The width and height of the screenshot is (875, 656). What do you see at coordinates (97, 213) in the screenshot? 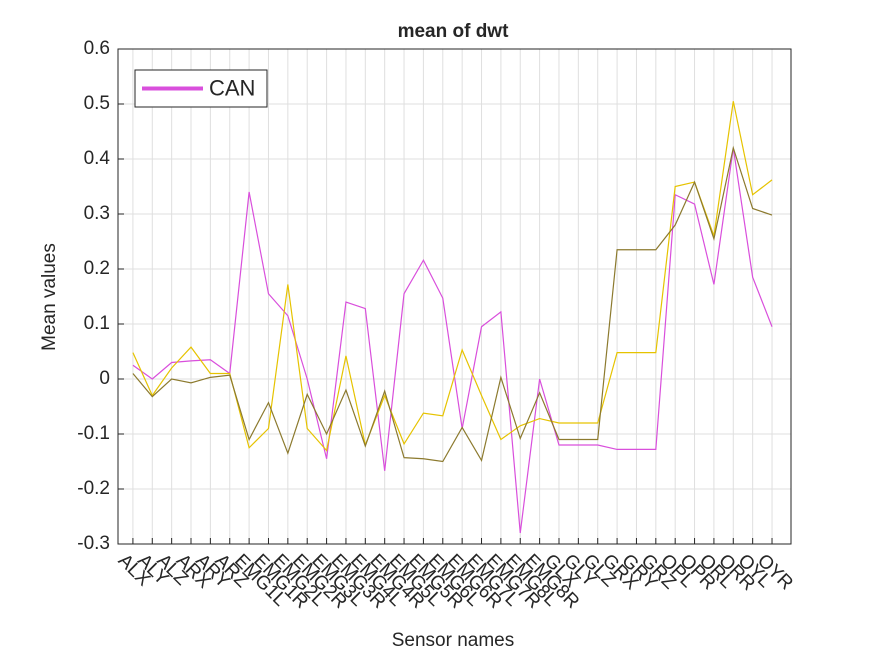
I see `y-tick-label: 0.3` at bounding box center [97, 213].